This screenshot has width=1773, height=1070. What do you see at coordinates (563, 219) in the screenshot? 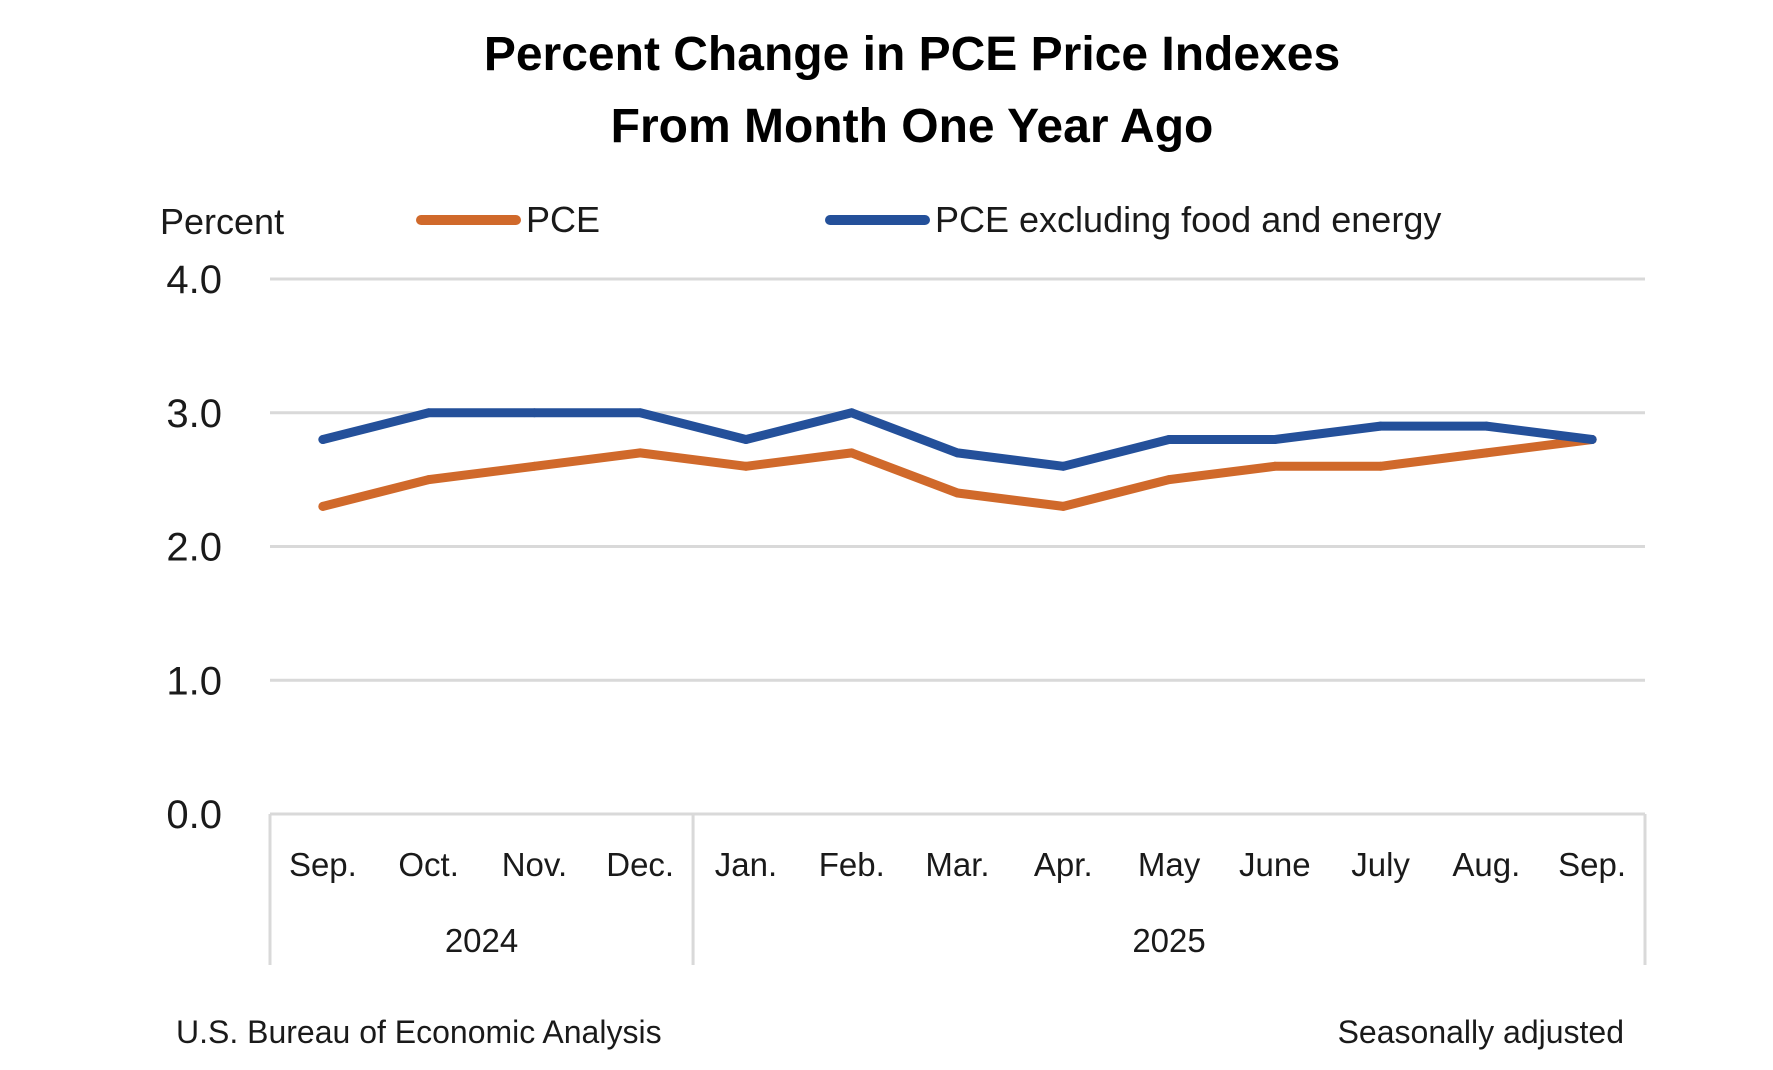
I see `legend-label-pce: PCE` at bounding box center [563, 219].